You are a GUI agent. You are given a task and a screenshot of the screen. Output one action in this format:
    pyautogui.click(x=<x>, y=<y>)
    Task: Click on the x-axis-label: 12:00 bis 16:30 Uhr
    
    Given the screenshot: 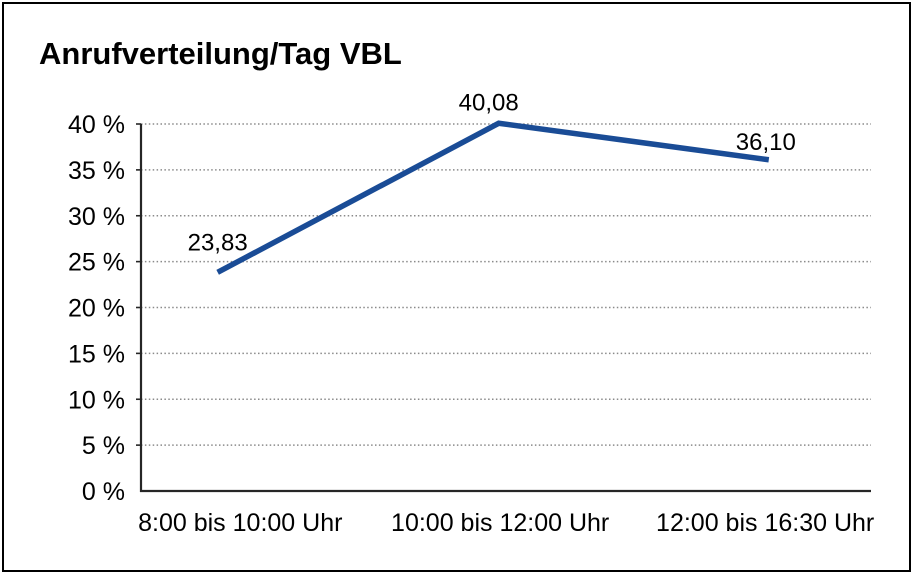 What is the action you would take?
    pyautogui.click(x=765, y=523)
    